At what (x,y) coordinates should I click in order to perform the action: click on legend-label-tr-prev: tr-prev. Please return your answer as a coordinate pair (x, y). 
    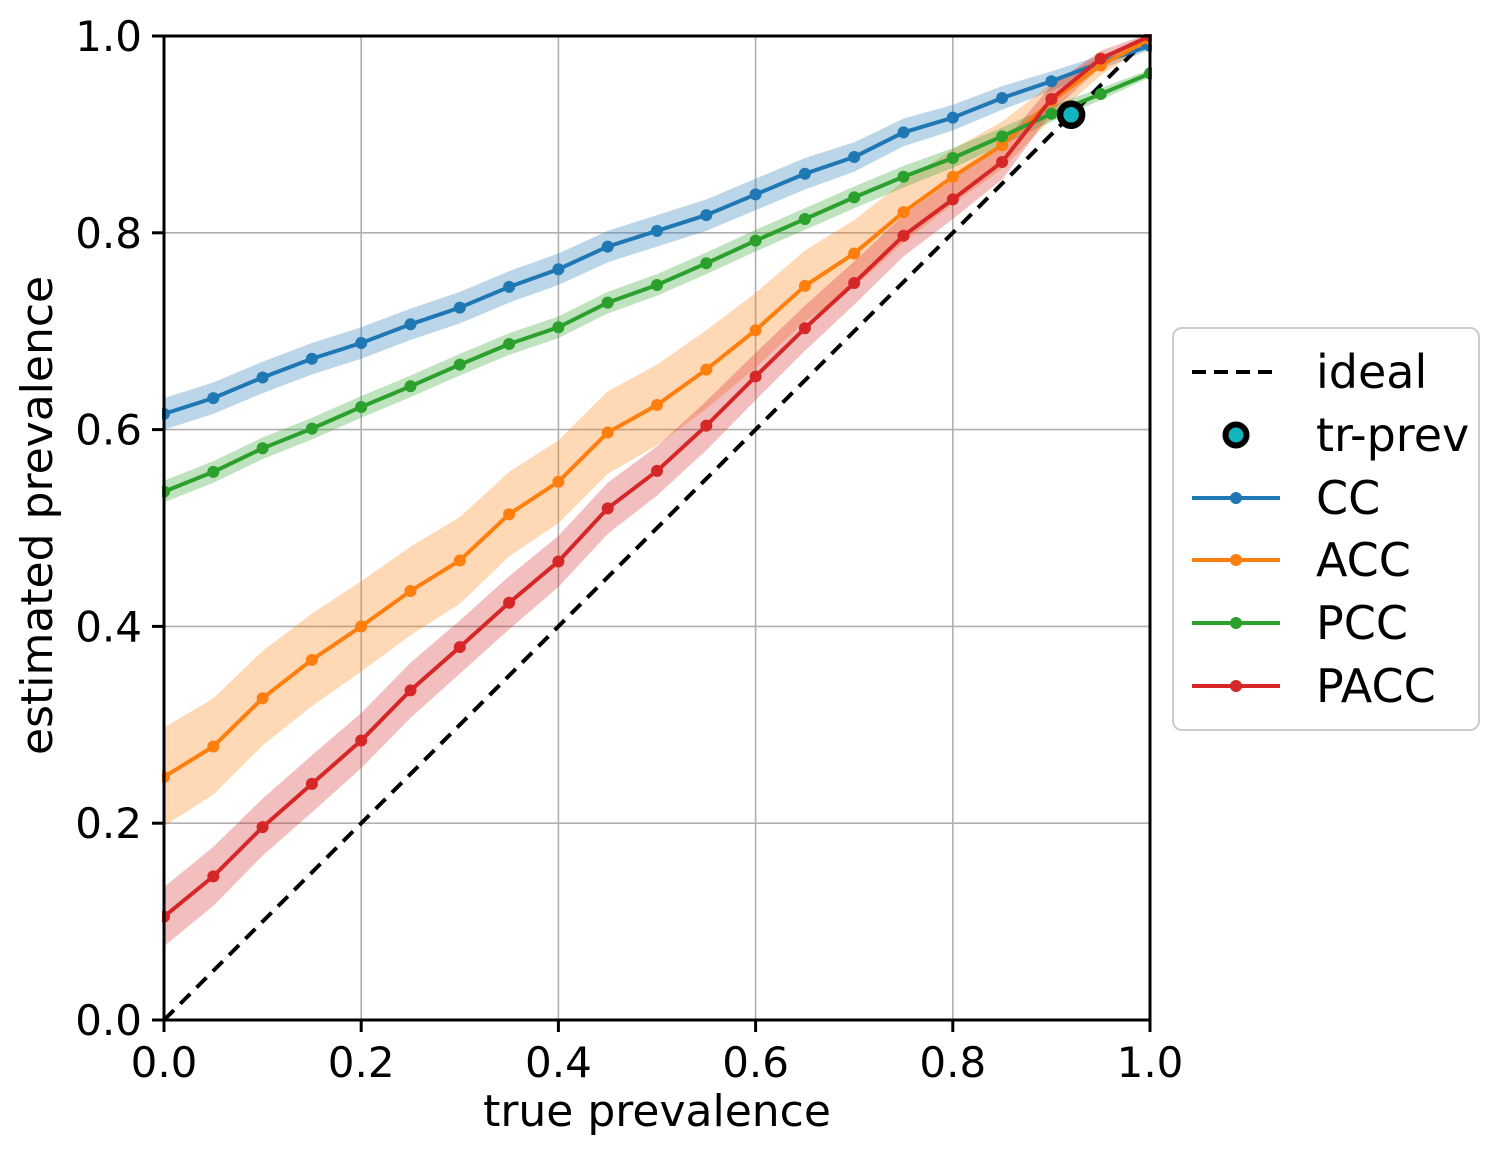
    Looking at the image, I should click on (1393, 434).